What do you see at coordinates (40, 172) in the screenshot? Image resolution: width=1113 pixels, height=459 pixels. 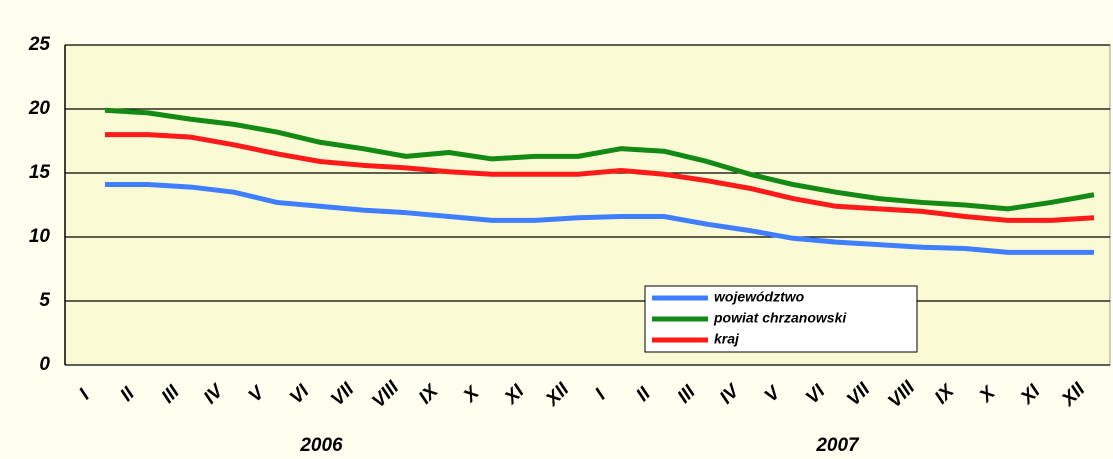 I see `y-tick-label: 15` at bounding box center [40, 172].